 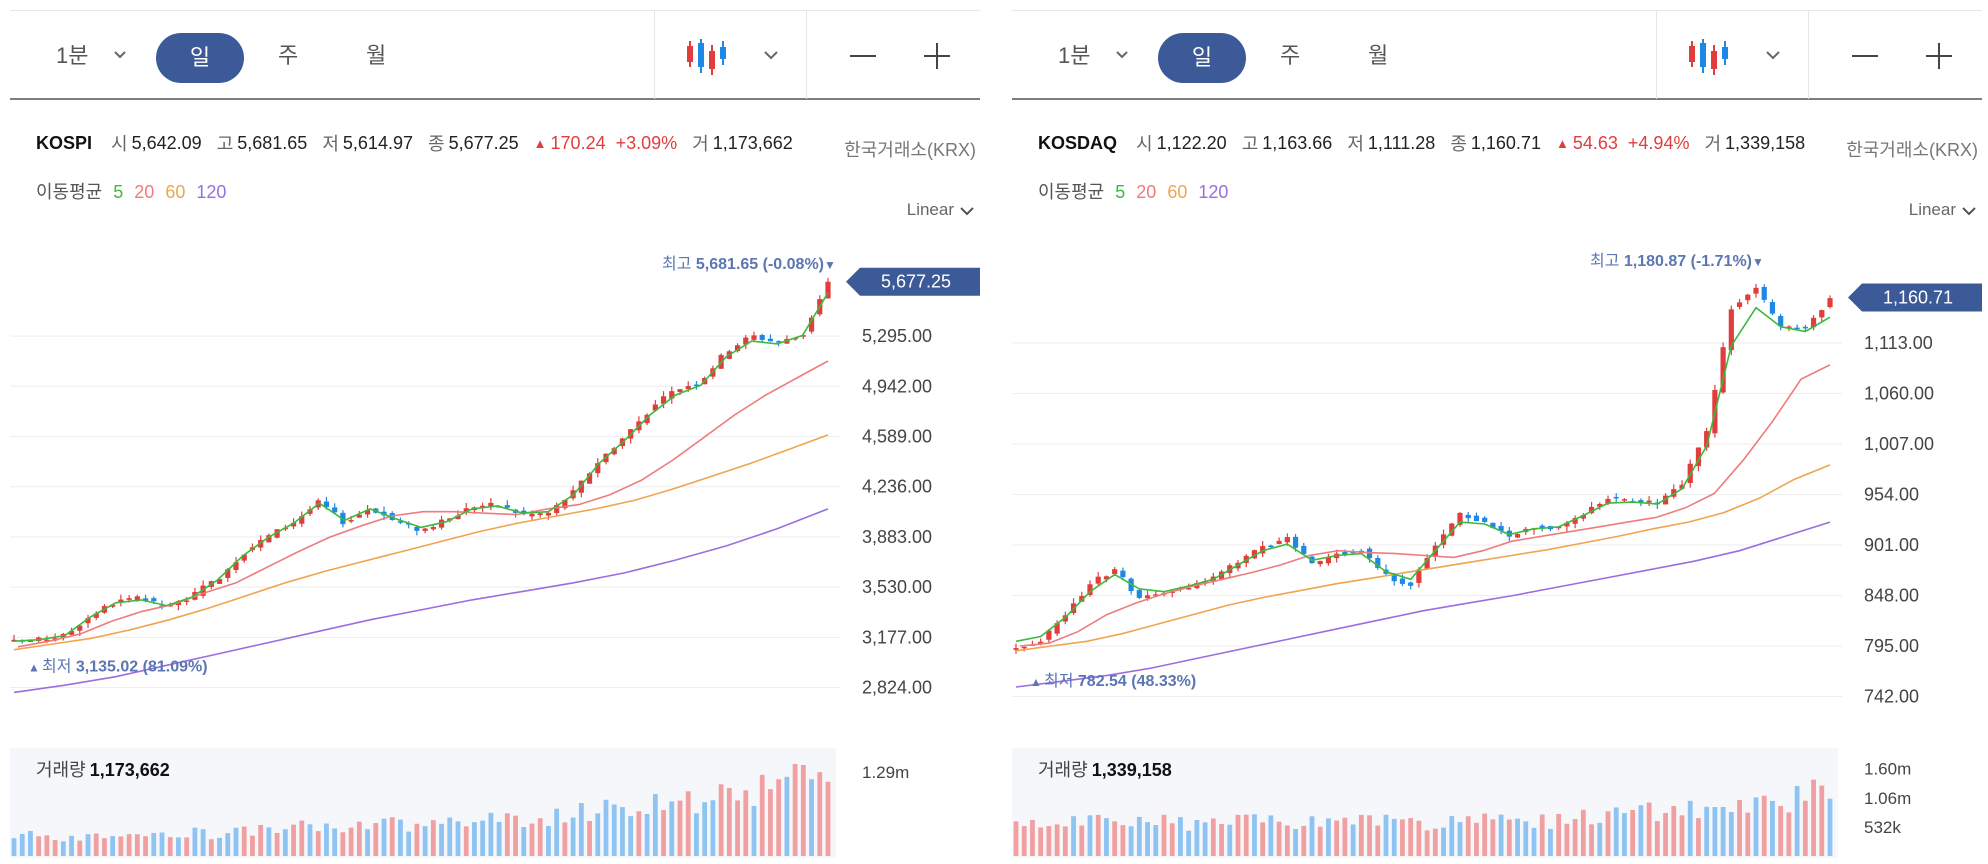 I want to click on high-marker-value: 5,681.65, so click(x=729, y=264).